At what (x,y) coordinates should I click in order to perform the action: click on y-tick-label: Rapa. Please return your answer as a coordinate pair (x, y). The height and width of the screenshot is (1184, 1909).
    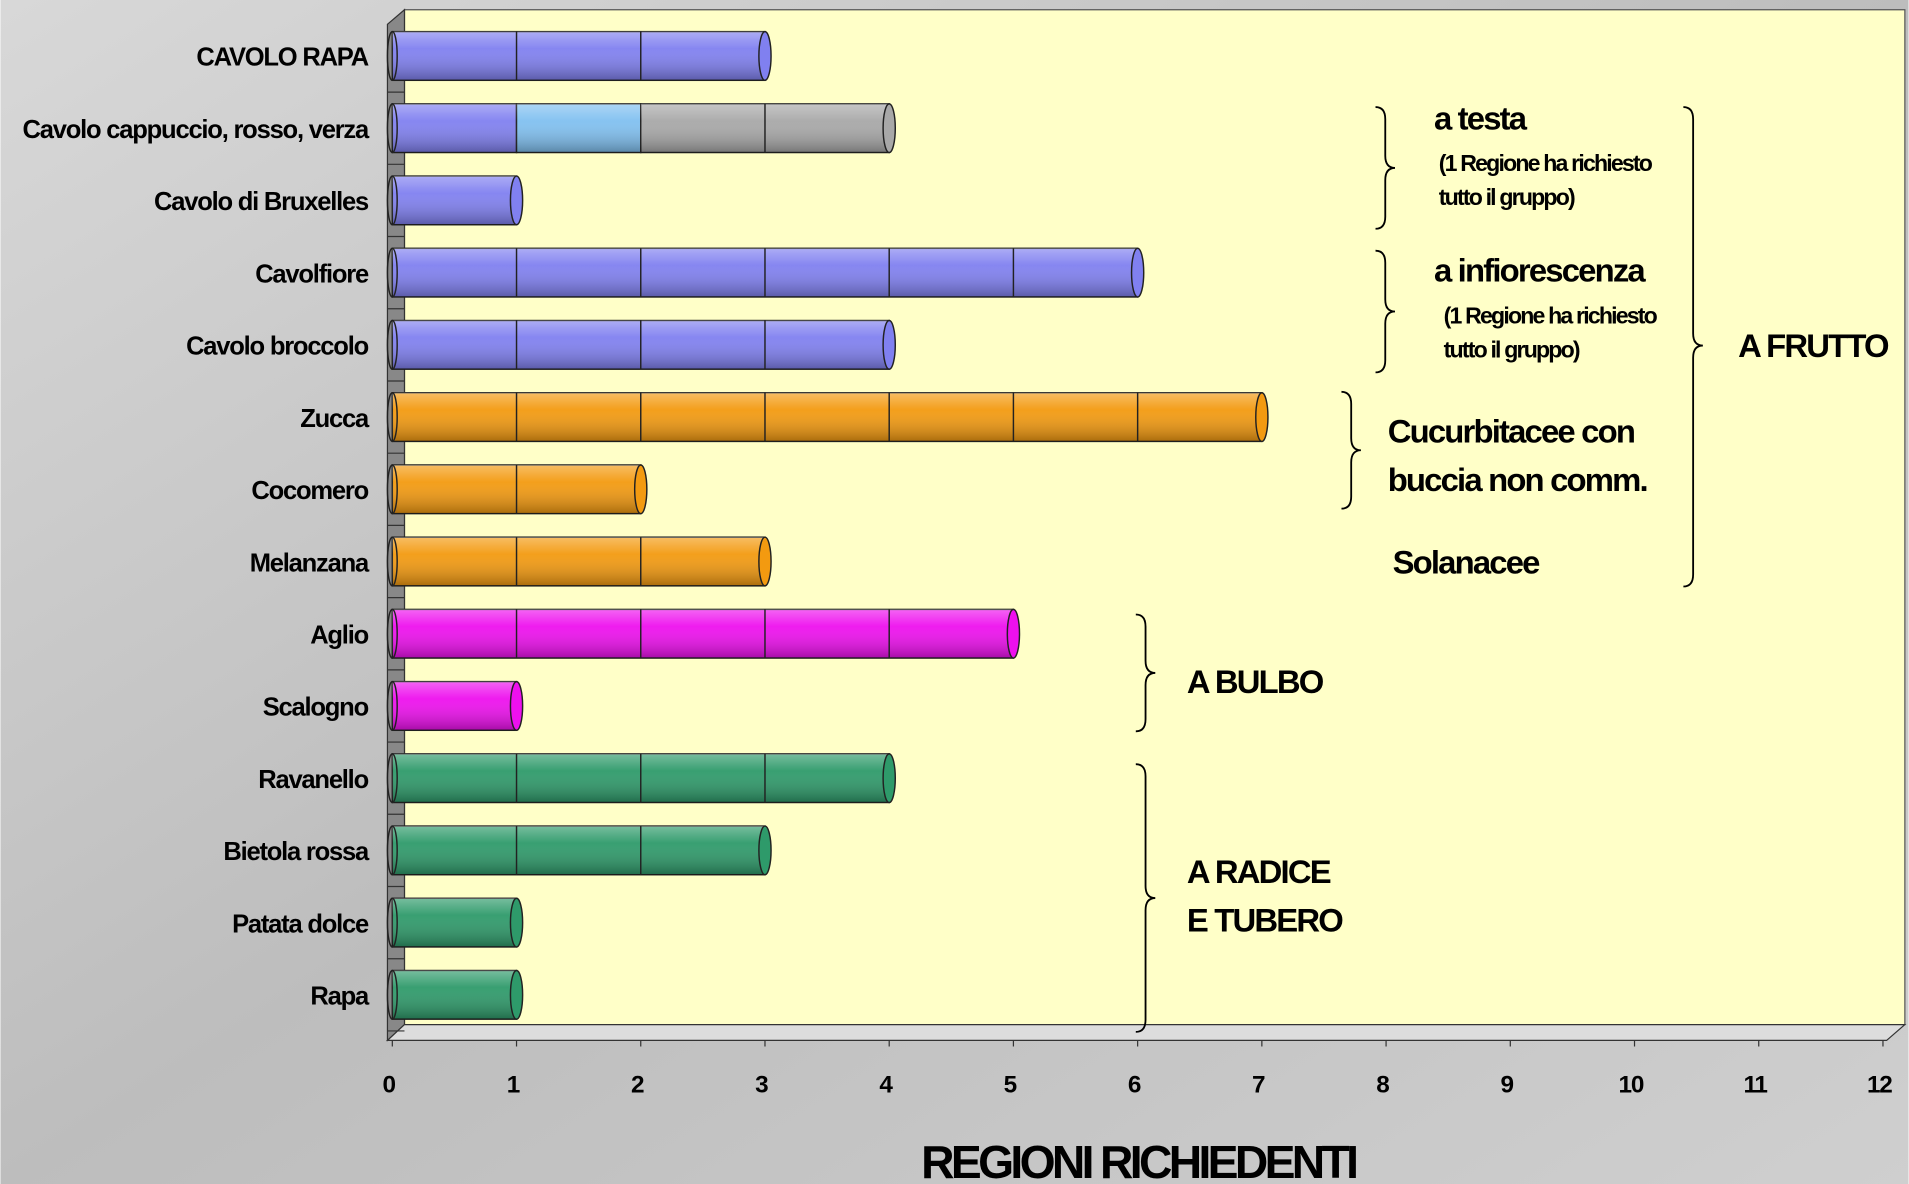
    Looking at the image, I should click on (340, 997).